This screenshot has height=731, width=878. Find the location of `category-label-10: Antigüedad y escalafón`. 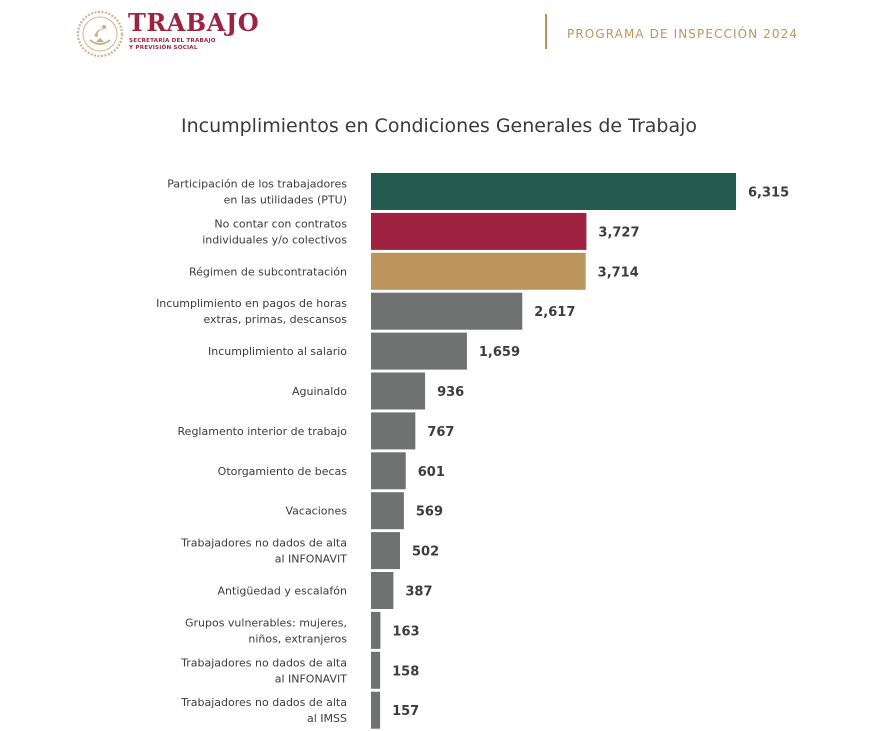

category-label-10: Antigüedad y escalafón is located at coordinates (282, 591).